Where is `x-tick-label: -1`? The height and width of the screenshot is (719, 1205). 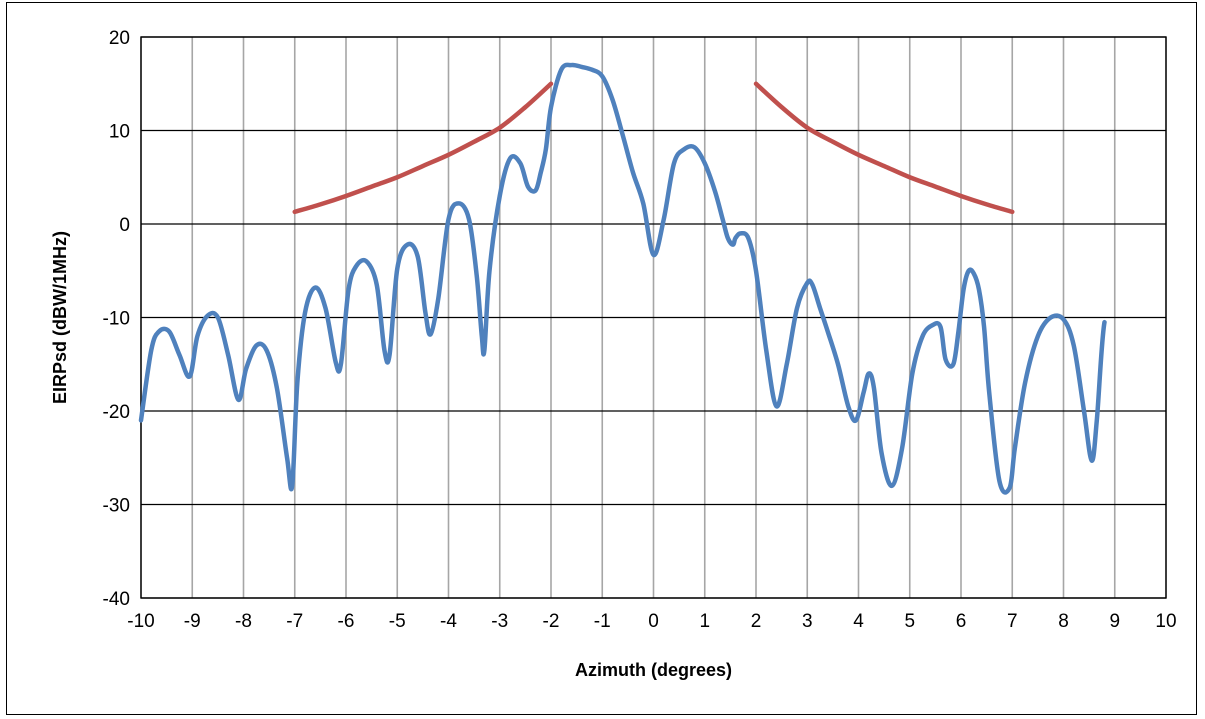
x-tick-label: -1 is located at coordinates (602, 621).